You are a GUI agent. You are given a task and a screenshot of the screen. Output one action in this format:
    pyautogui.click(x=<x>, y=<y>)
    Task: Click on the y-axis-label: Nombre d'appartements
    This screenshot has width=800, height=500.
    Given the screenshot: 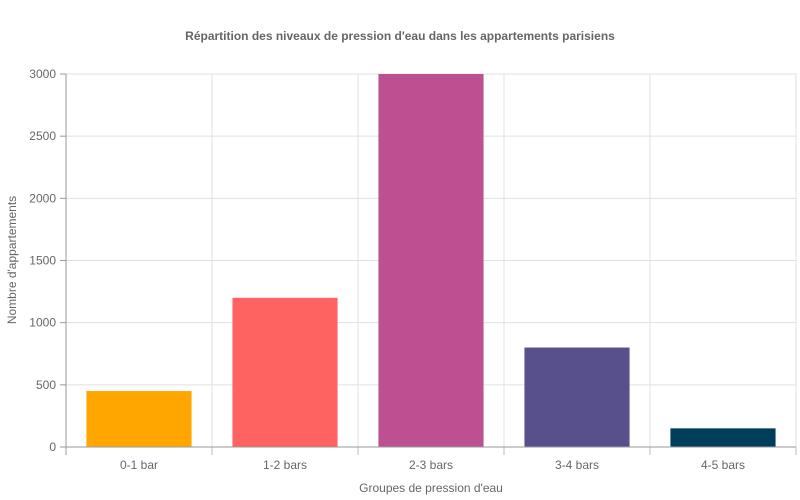 What is the action you would take?
    pyautogui.click(x=12, y=260)
    